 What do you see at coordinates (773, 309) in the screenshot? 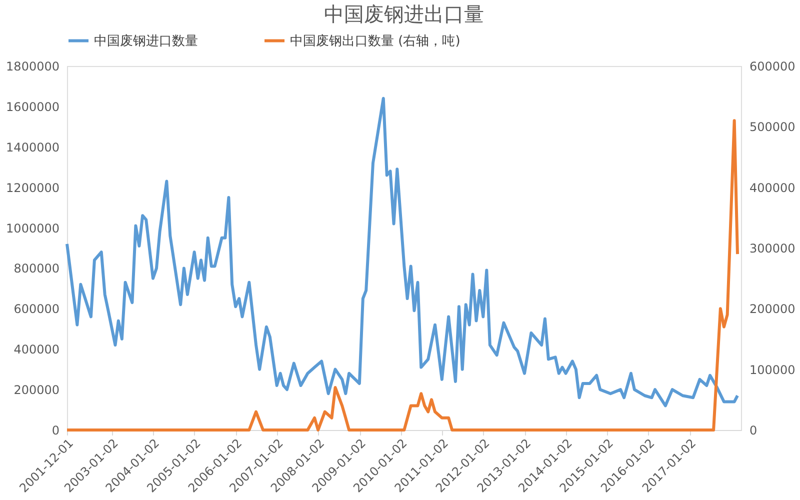
I see `y2-tick-label: 200000` at bounding box center [773, 309].